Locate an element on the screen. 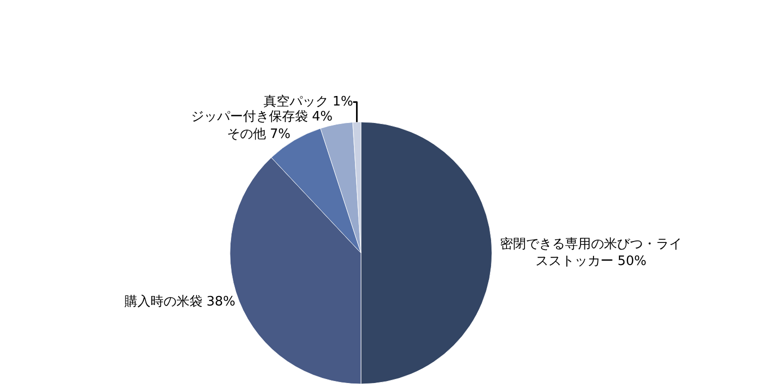  slice-label: その他 7% is located at coordinates (258, 134).